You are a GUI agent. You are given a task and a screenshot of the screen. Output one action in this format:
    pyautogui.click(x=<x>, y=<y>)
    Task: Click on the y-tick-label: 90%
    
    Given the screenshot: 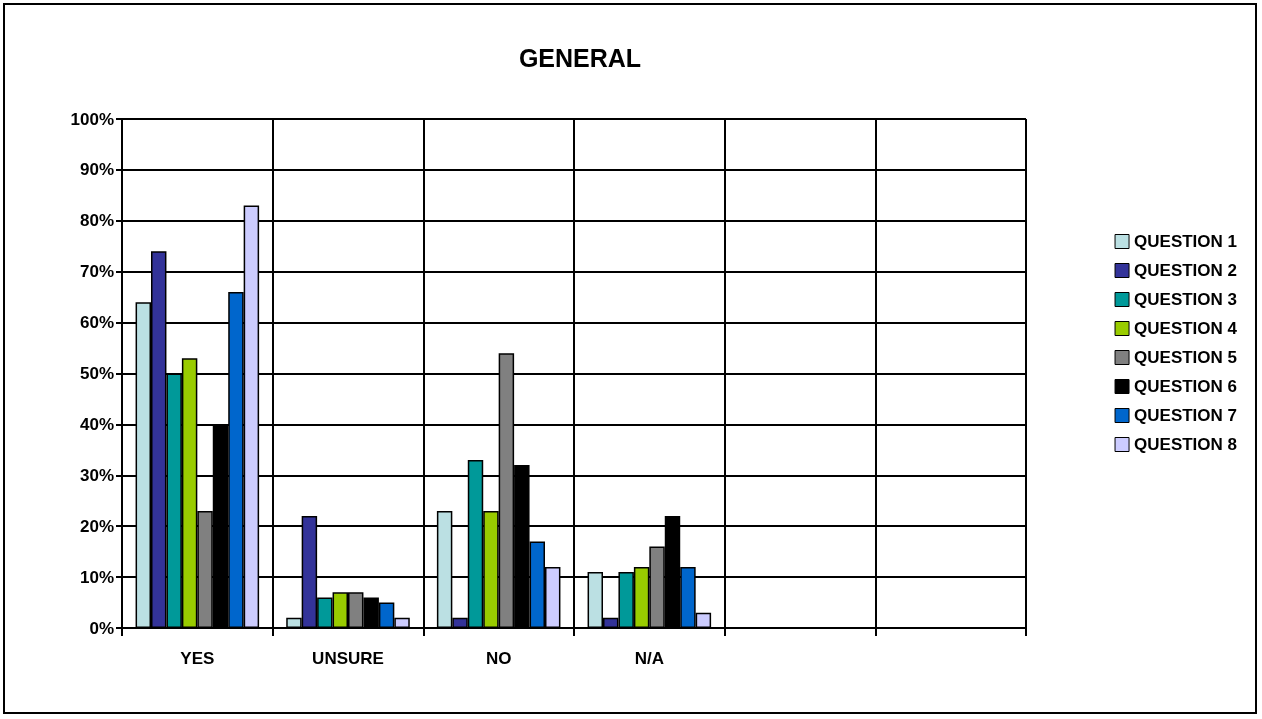 What is the action you would take?
    pyautogui.click(x=96, y=170)
    